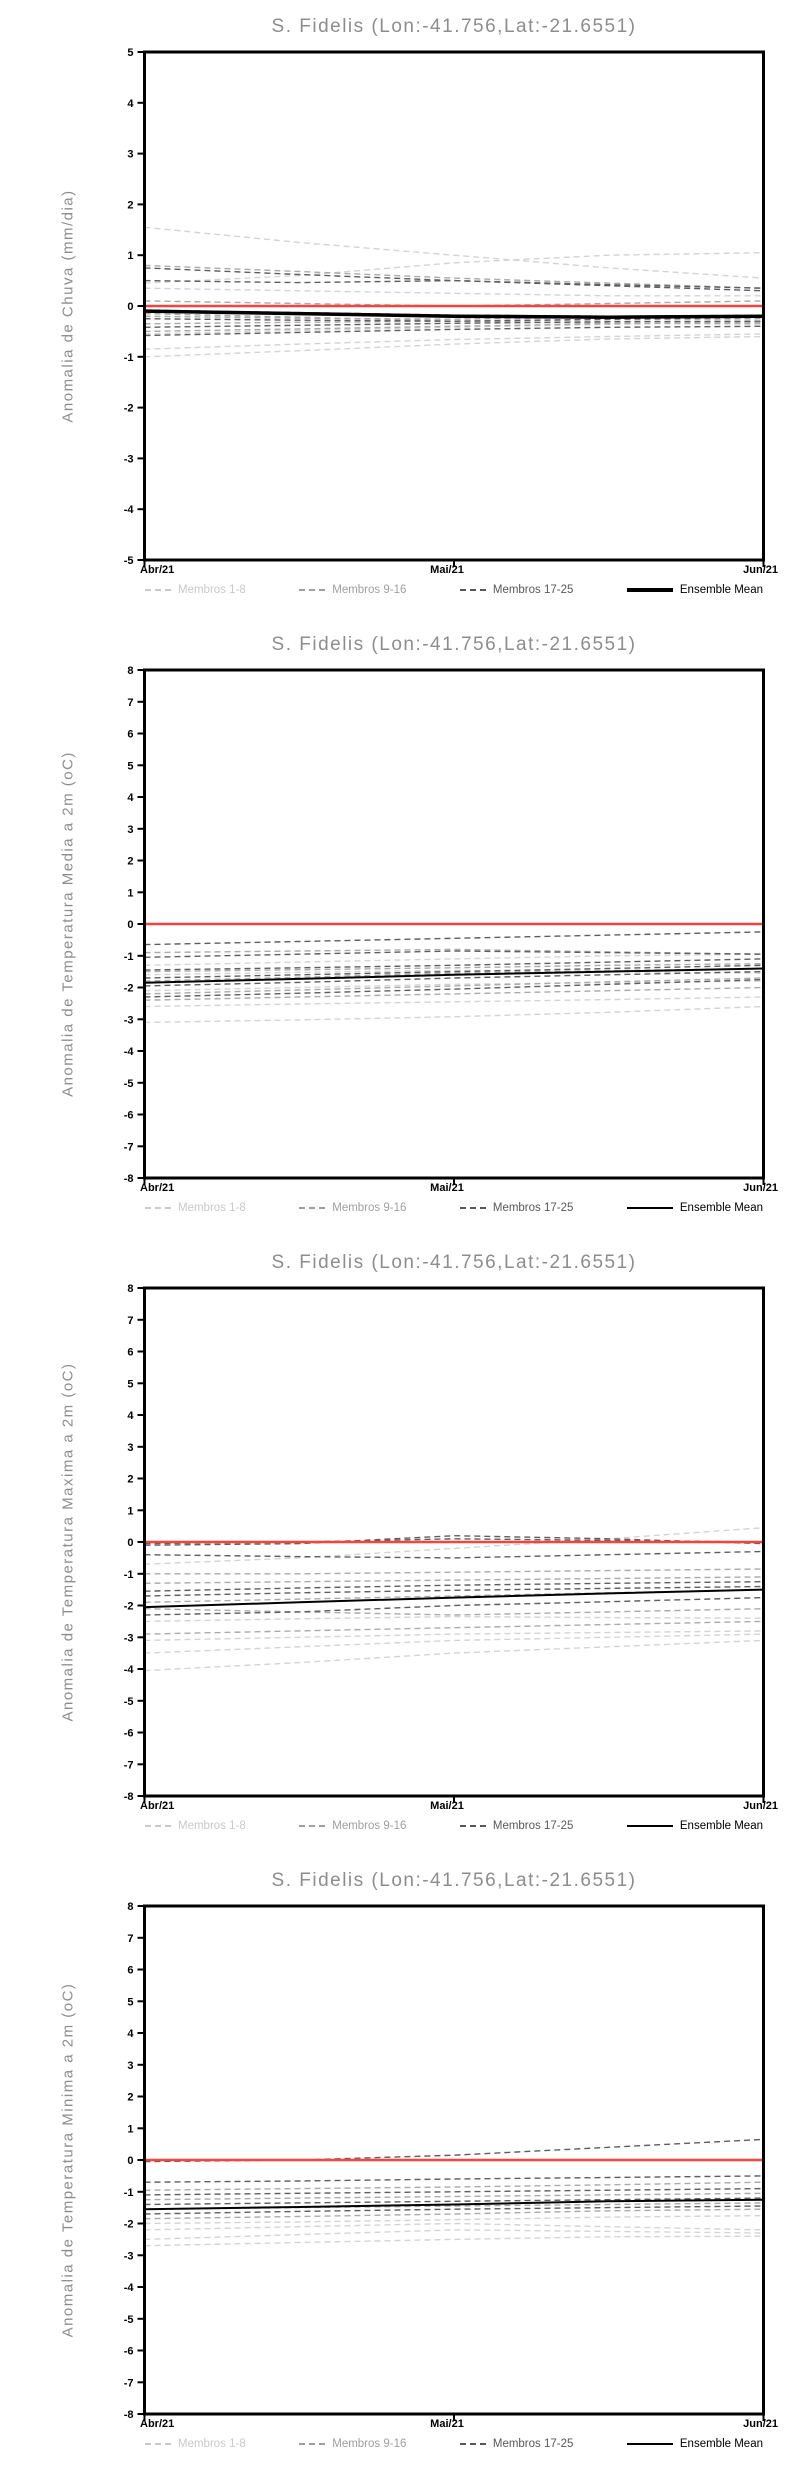  What do you see at coordinates (68, 924) in the screenshot?
I see `y-axis-label: Anomalia de Temperatura Media a 2m (oC)` at bounding box center [68, 924].